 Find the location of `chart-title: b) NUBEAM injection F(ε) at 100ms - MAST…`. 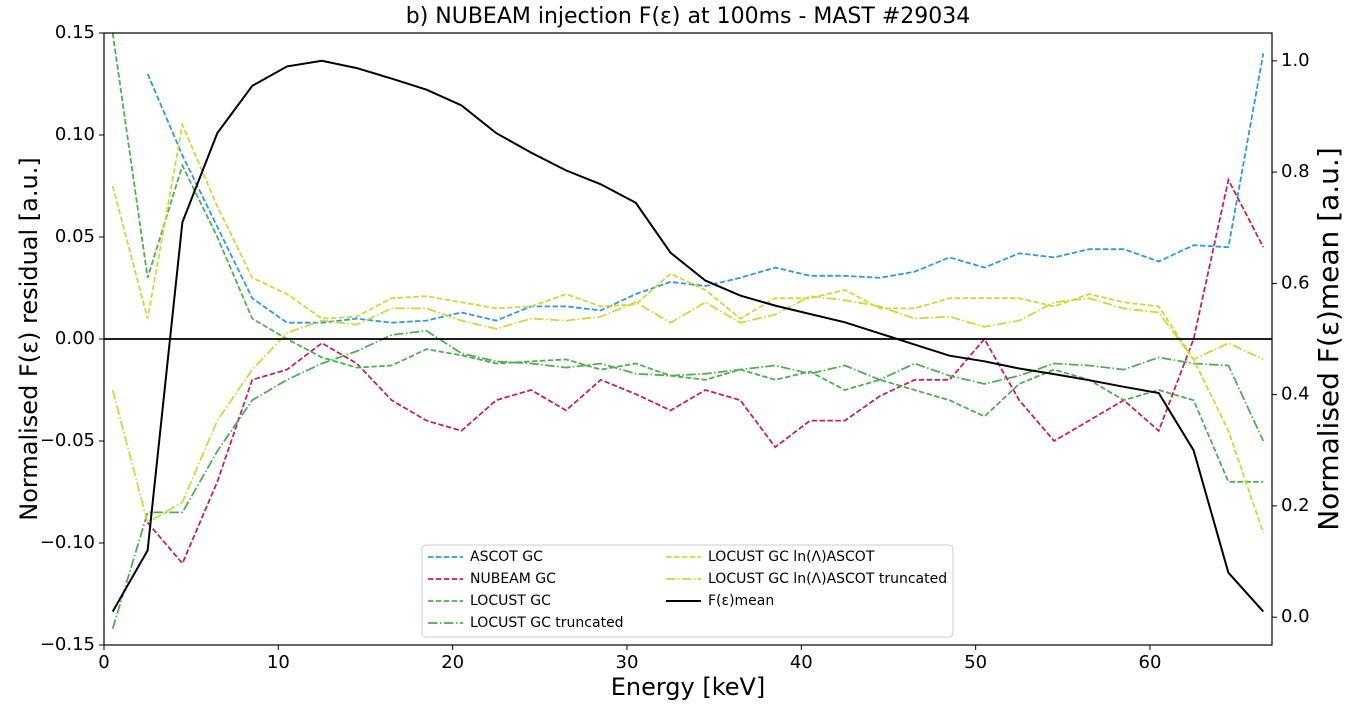

chart-title: b) NUBEAM injection F(ε) at 100ms - MAST… is located at coordinates (688, 16).